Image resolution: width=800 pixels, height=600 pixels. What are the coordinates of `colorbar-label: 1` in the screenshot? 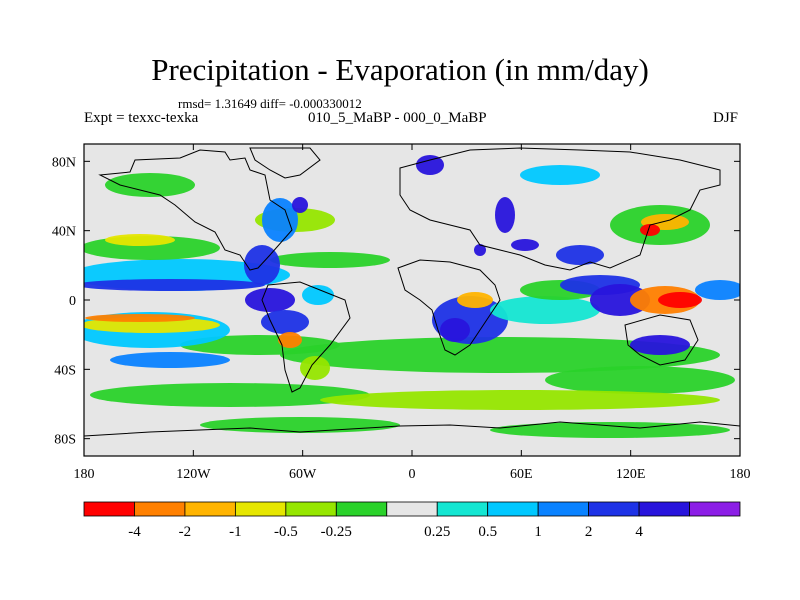 It's located at (538, 532).